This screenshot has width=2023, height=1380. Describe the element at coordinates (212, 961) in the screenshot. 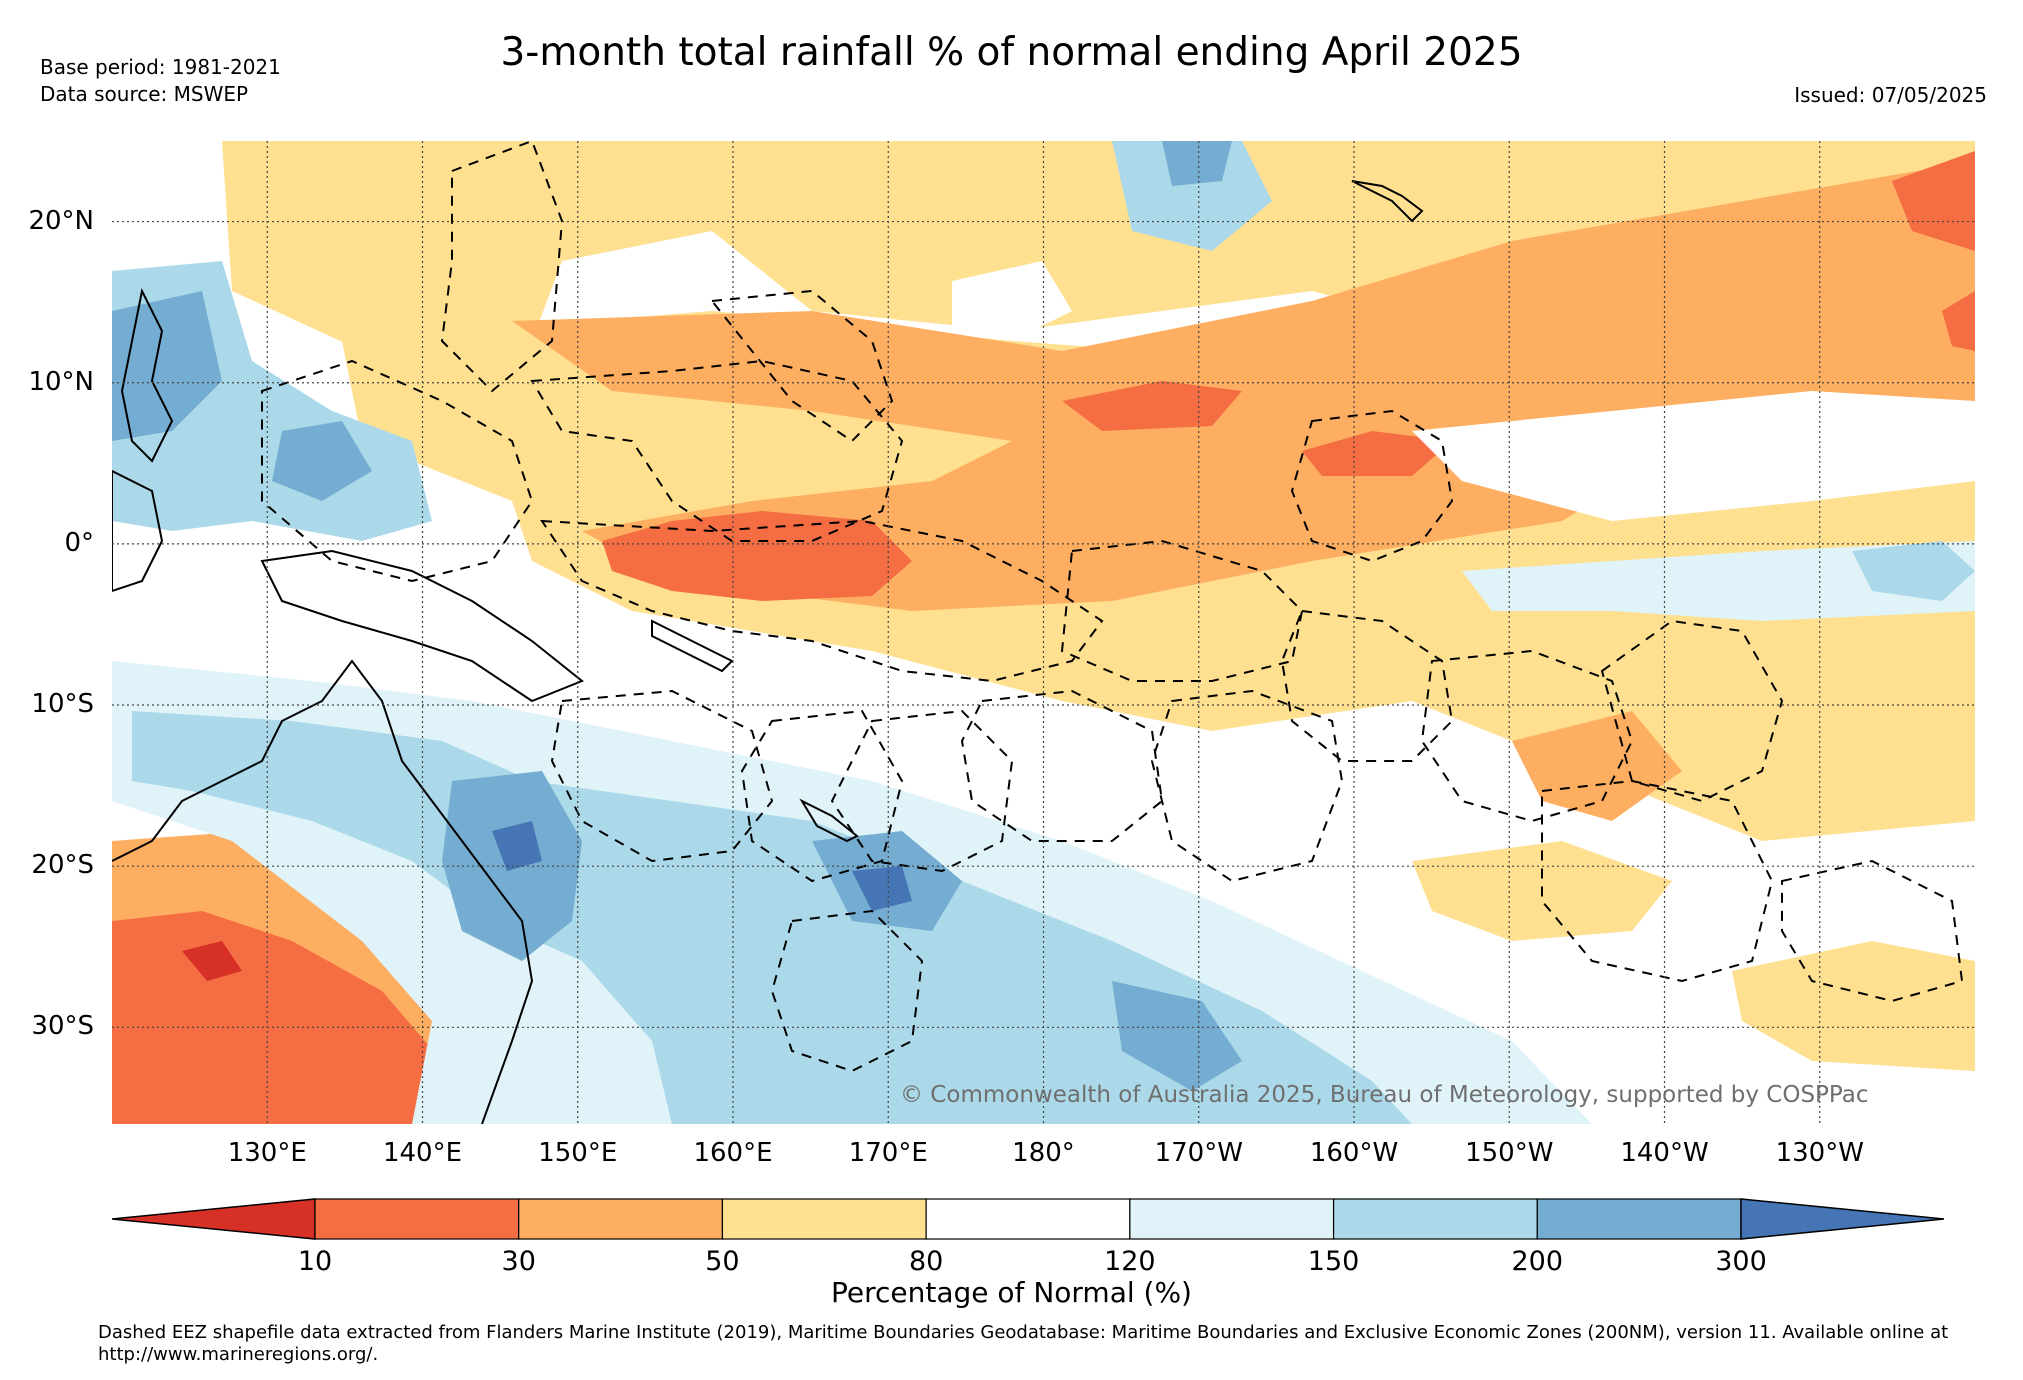

I see `field-darkred-aus` at that location.